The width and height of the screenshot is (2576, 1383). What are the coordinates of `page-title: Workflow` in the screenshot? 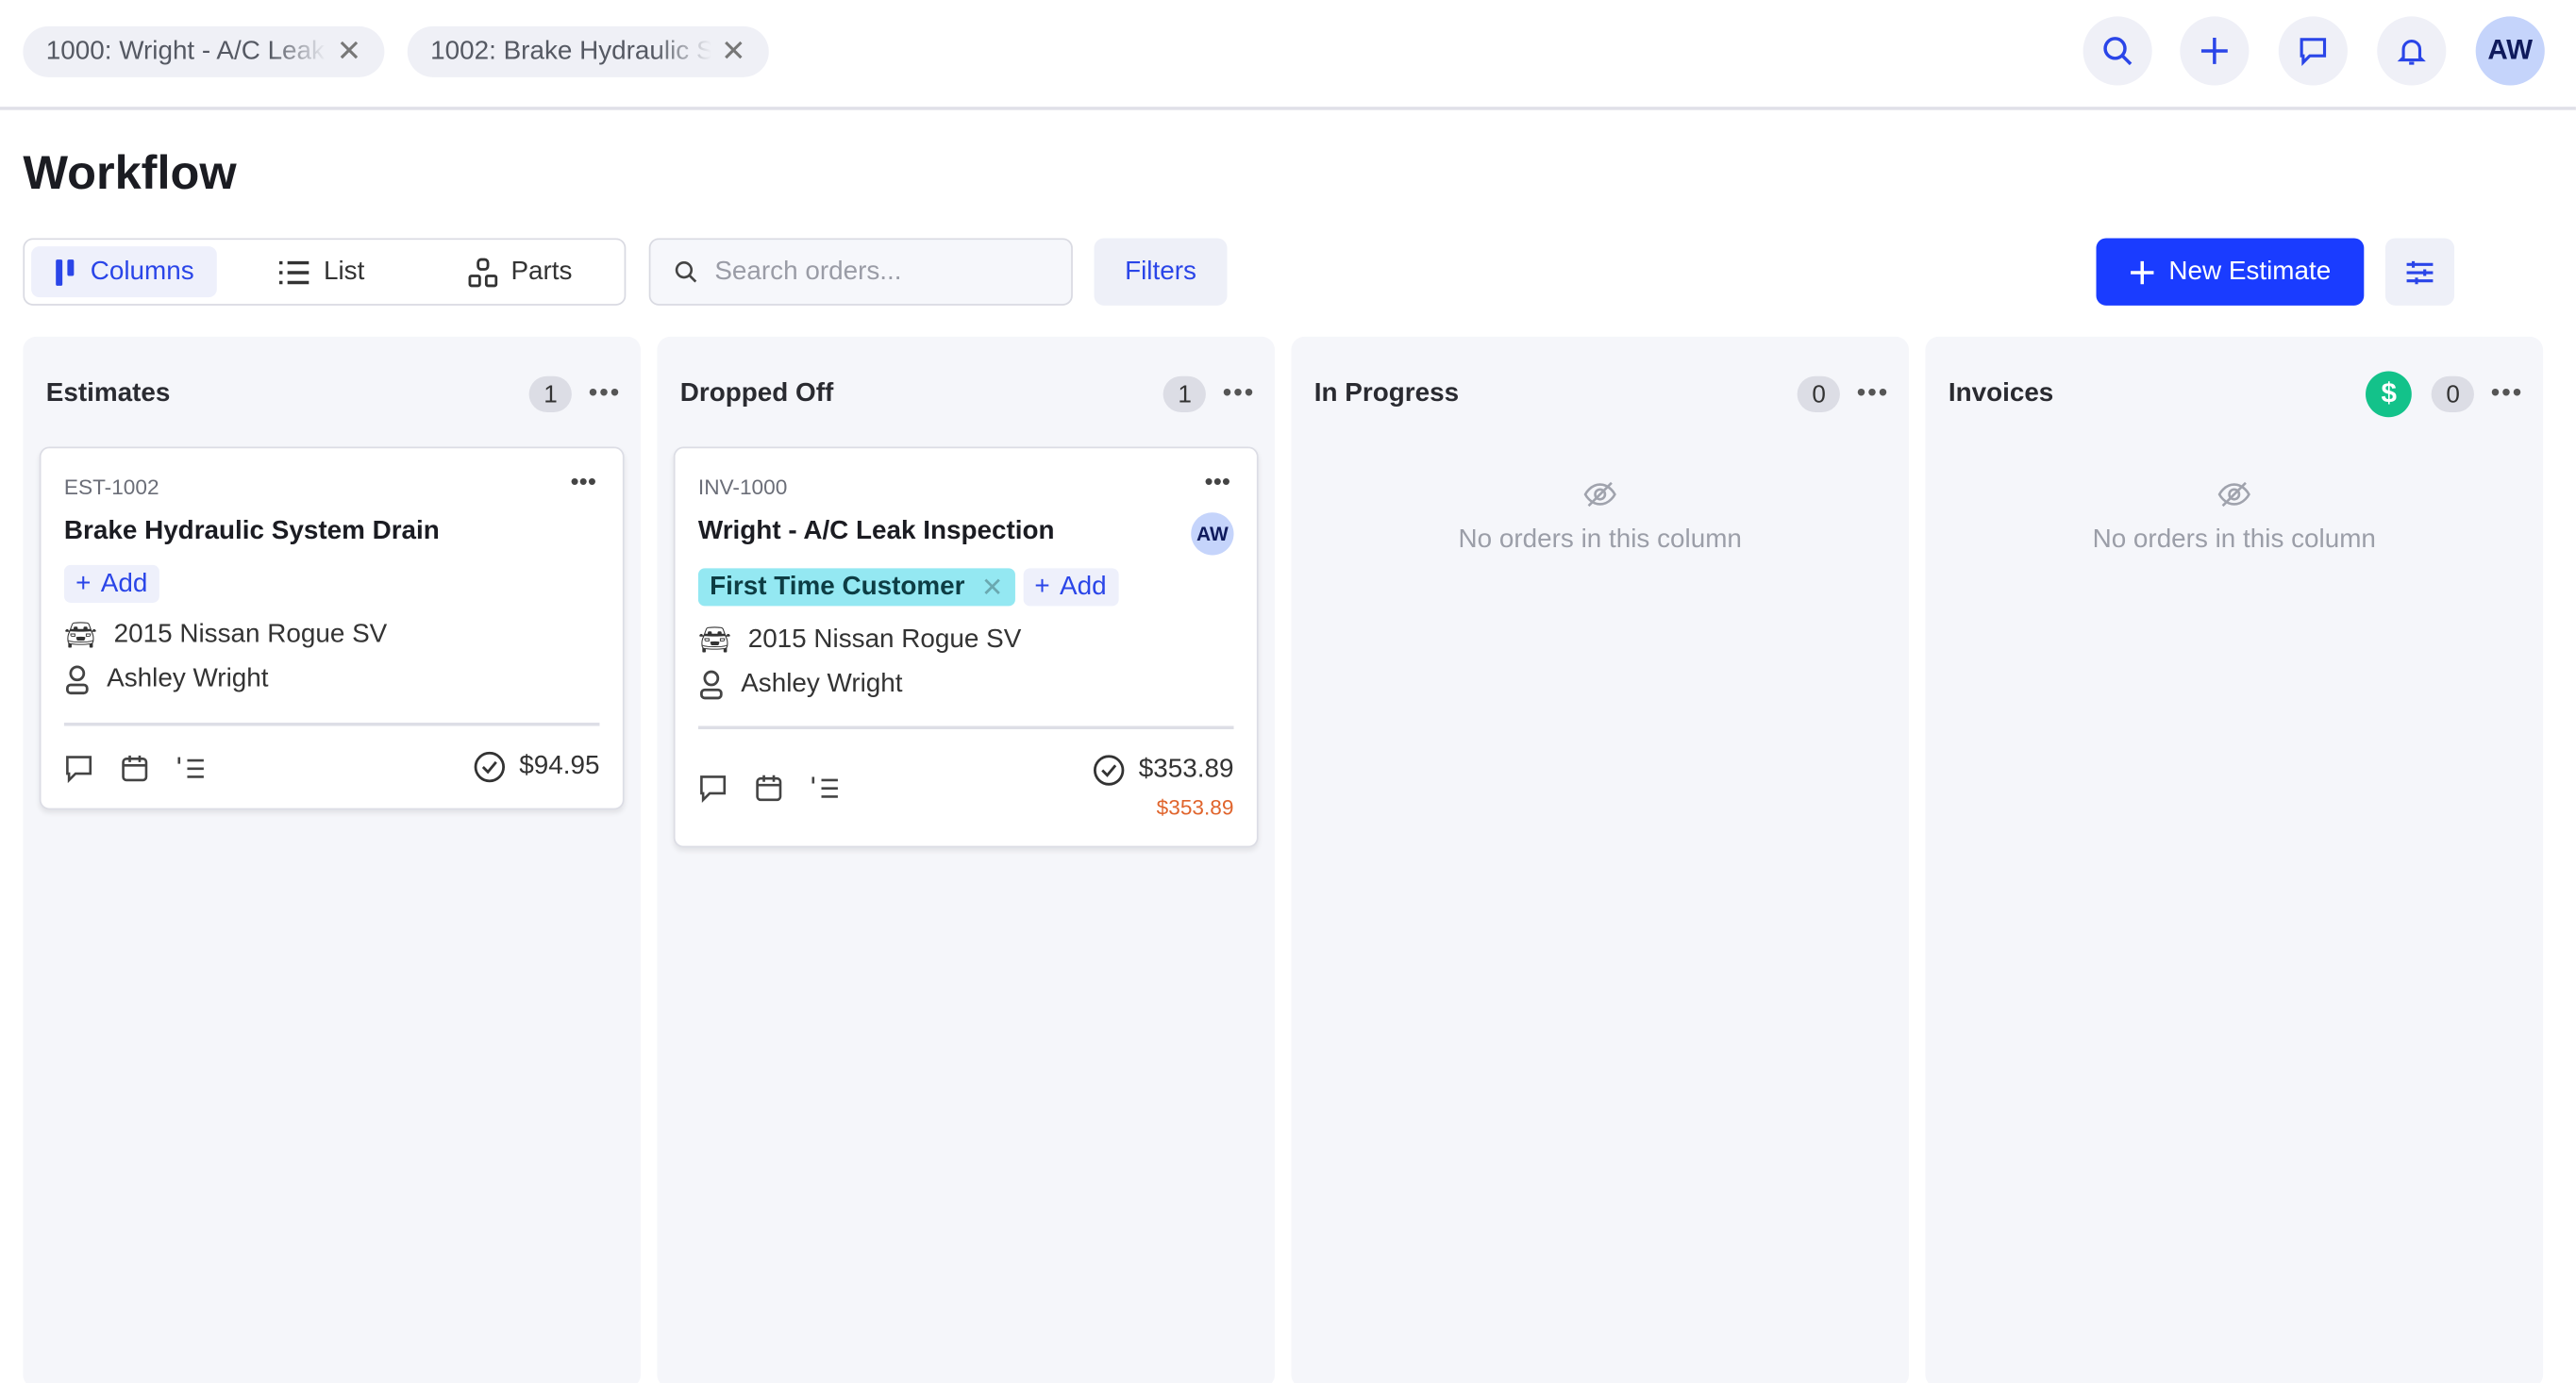 It's located at (130, 174).